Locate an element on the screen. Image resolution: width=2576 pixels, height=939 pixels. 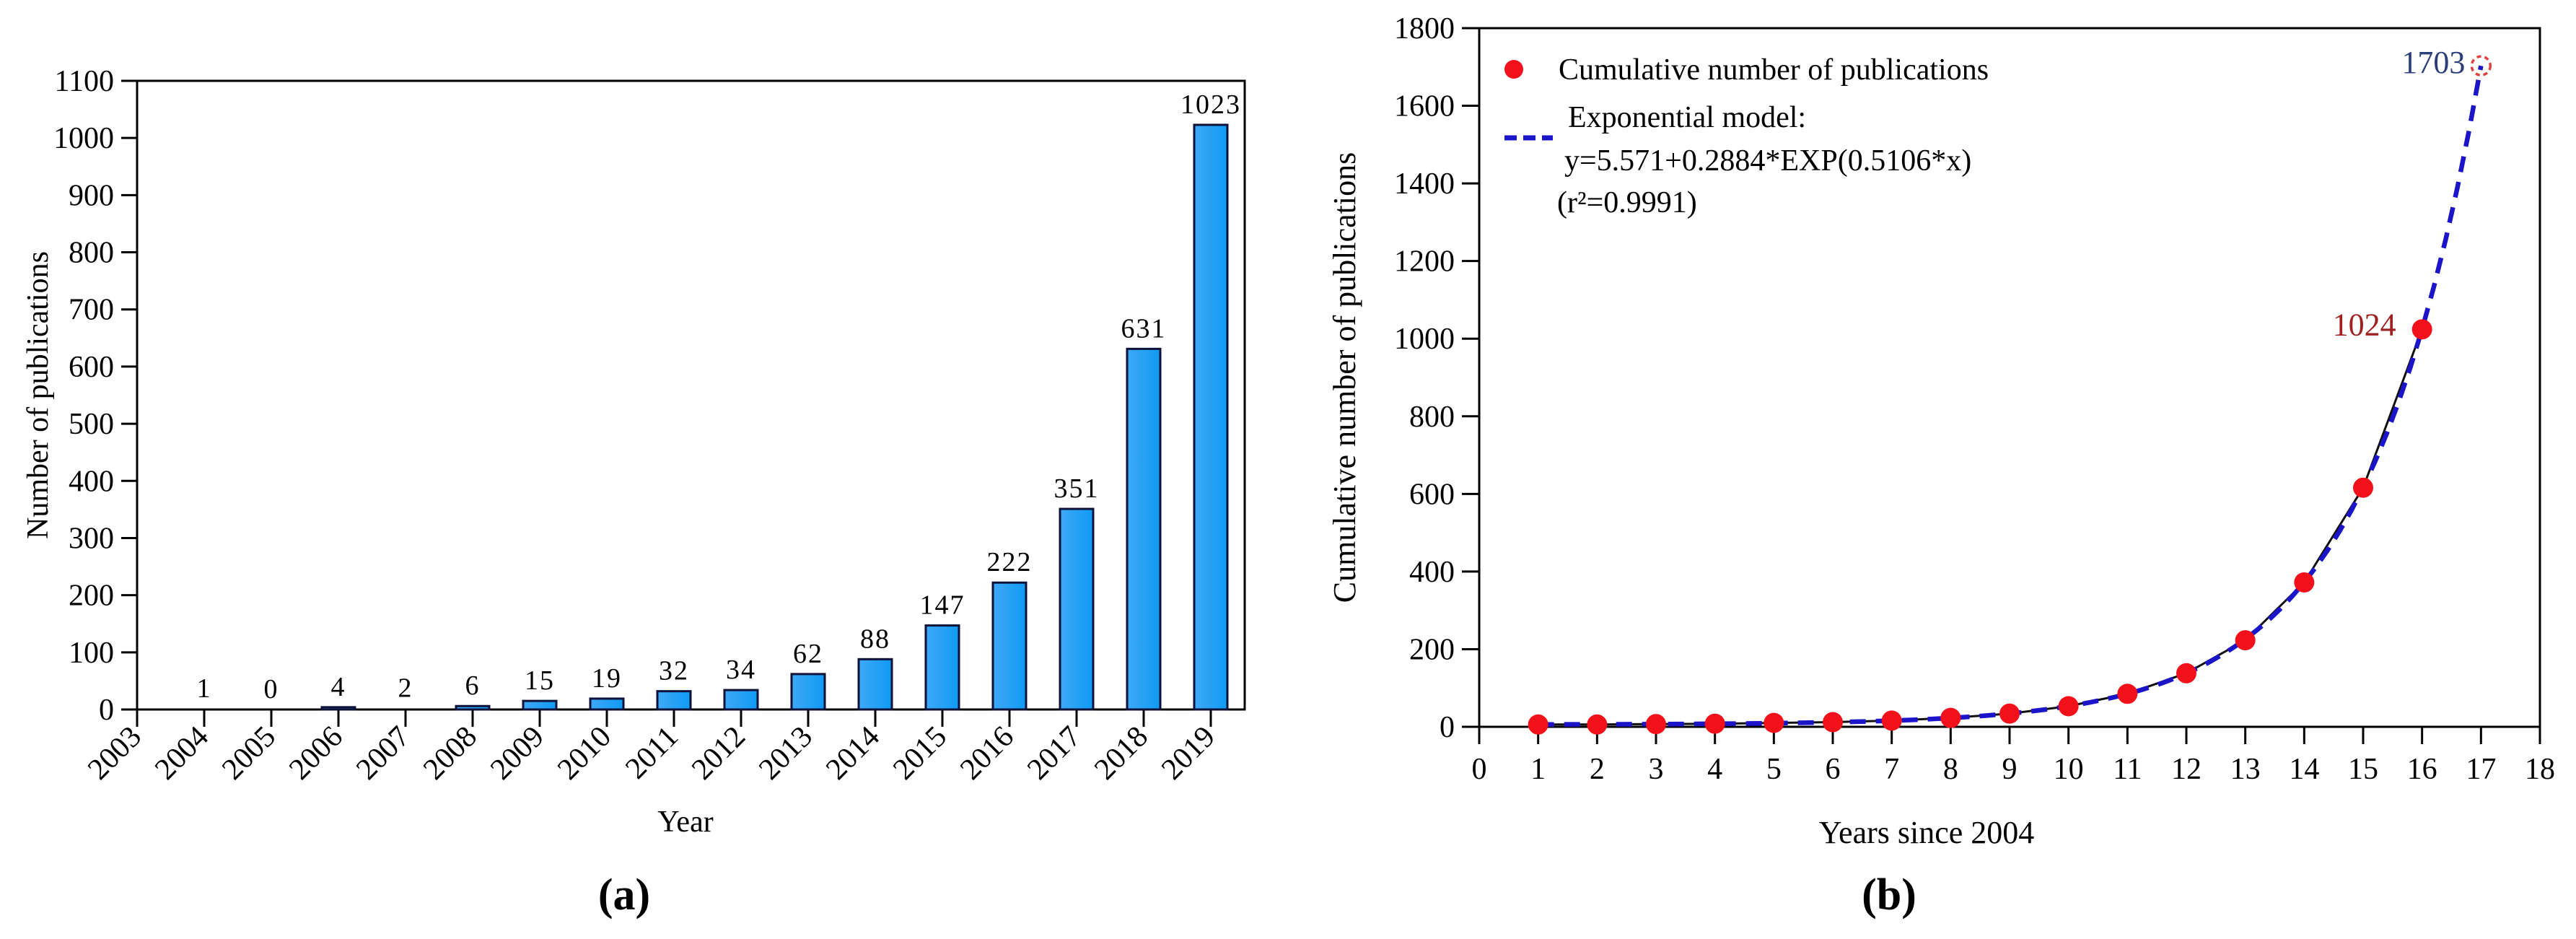
x-axis-title-a: Year is located at coordinates (685, 822).